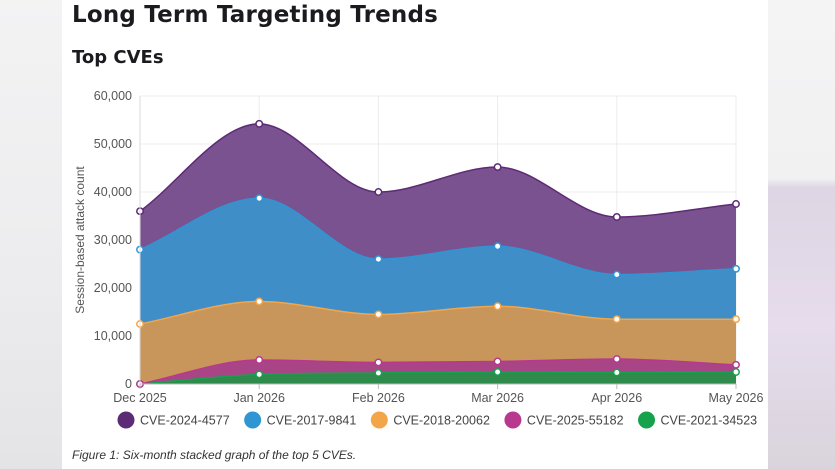 Image resolution: width=835 pixels, height=469 pixels. What do you see at coordinates (113, 144) in the screenshot?
I see `y-tick-label: 50,000` at bounding box center [113, 144].